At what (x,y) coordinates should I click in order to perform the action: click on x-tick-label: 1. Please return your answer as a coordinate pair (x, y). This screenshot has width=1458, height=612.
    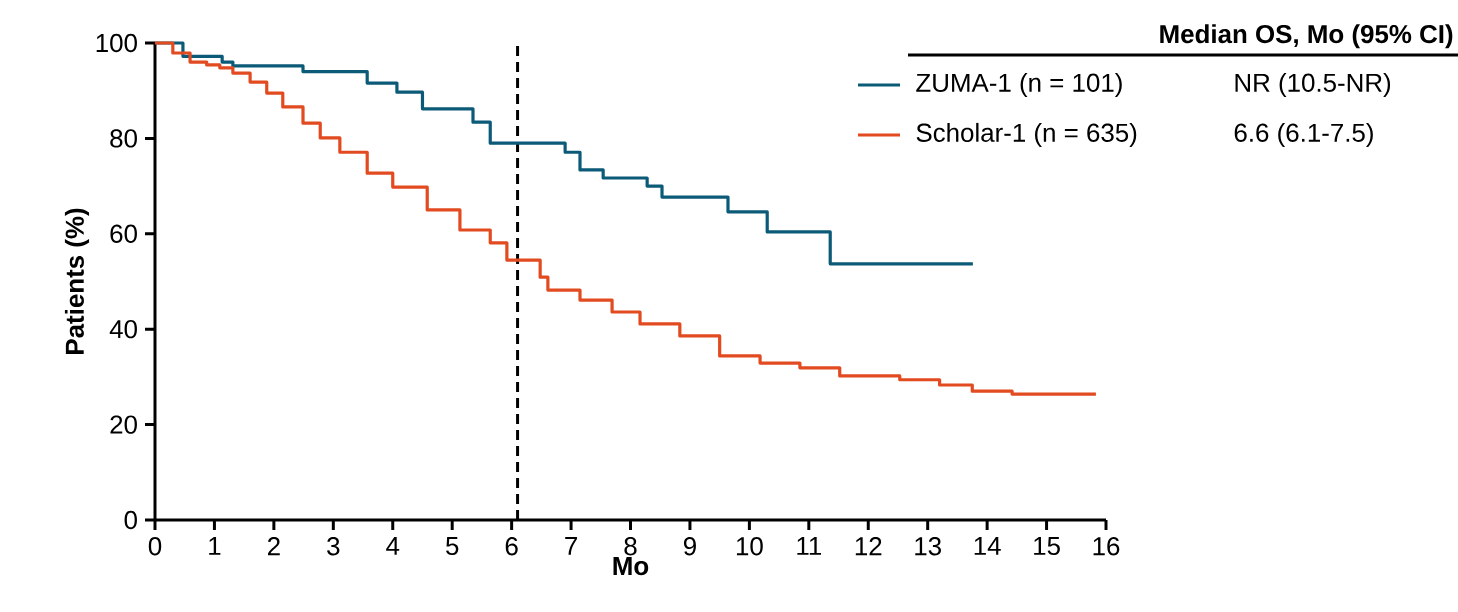
    Looking at the image, I should click on (215, 546).